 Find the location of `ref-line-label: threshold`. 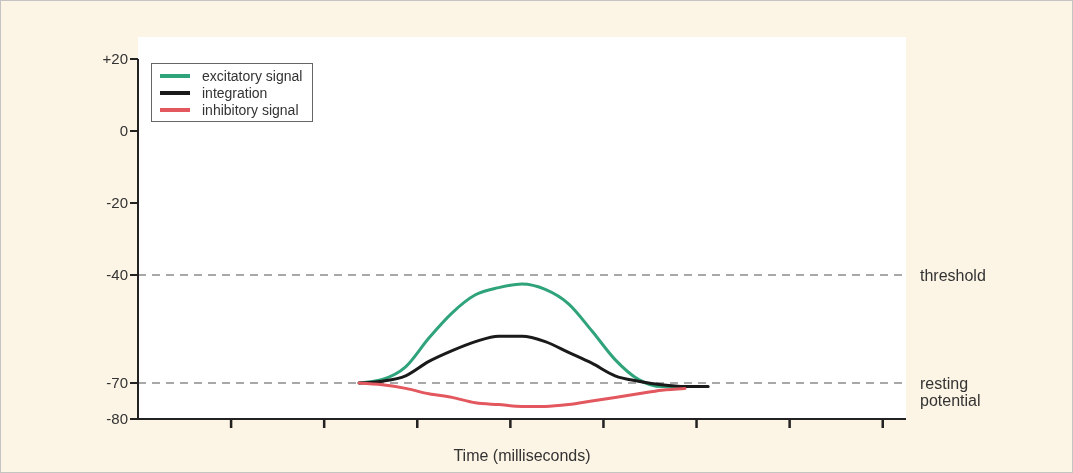

ref-line-label: threshold is located at coordinates (953, 275).